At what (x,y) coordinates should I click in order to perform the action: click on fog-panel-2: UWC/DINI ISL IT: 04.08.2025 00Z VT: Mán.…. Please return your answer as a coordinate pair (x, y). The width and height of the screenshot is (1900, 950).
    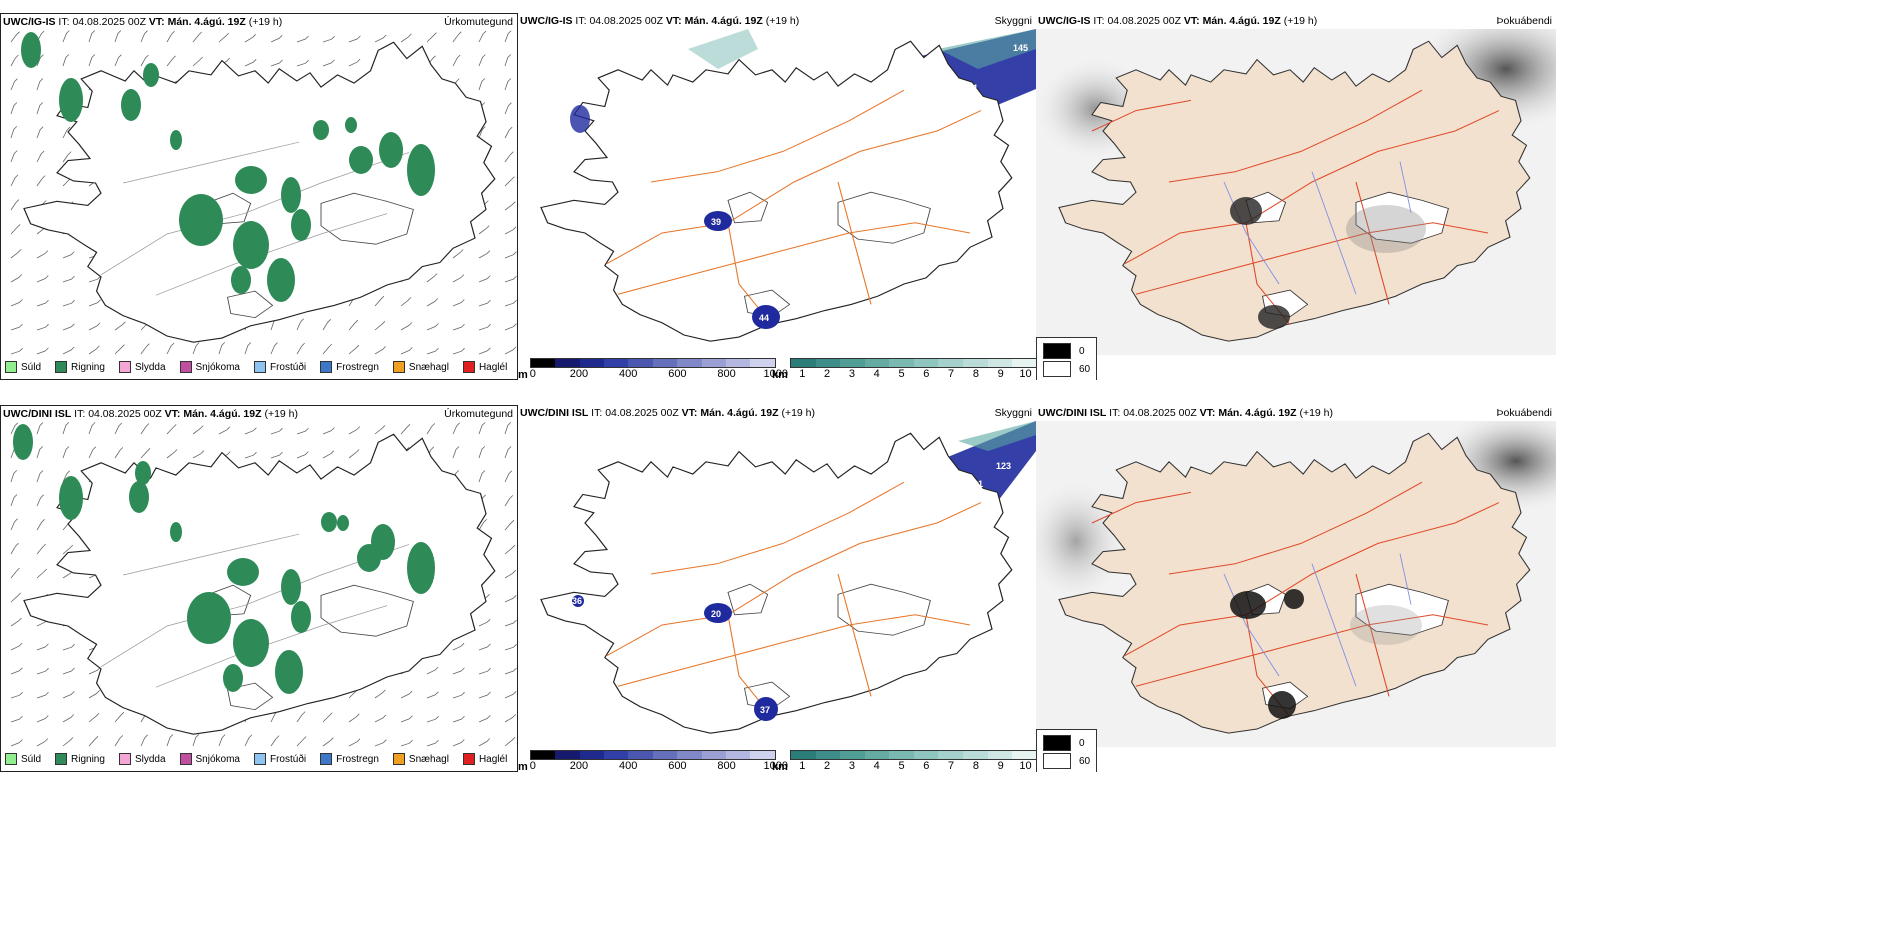
    Looking at the image, I should click on (1296, 588).